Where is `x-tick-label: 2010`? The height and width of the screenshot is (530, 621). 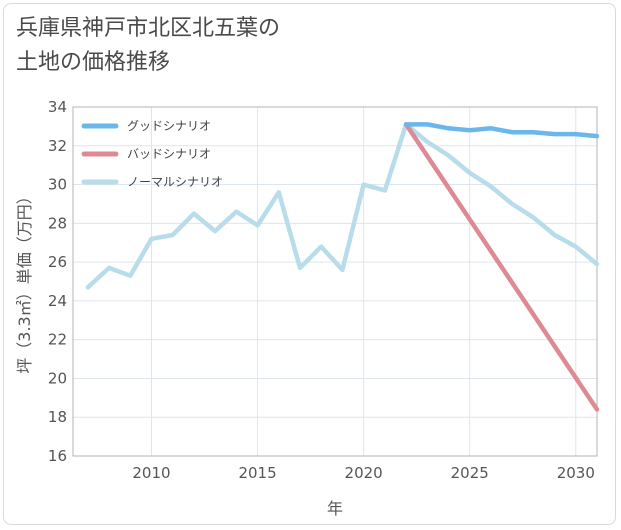 x-tick-label: 2010 is located at coordinates (151, 473).